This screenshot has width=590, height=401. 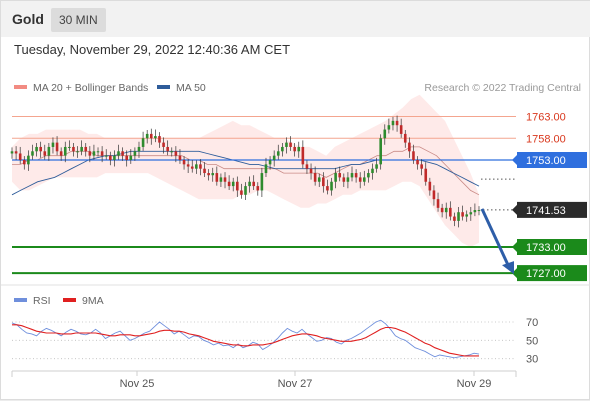 I want to click on forecast-arrow-head, so click(x=508, y=268).